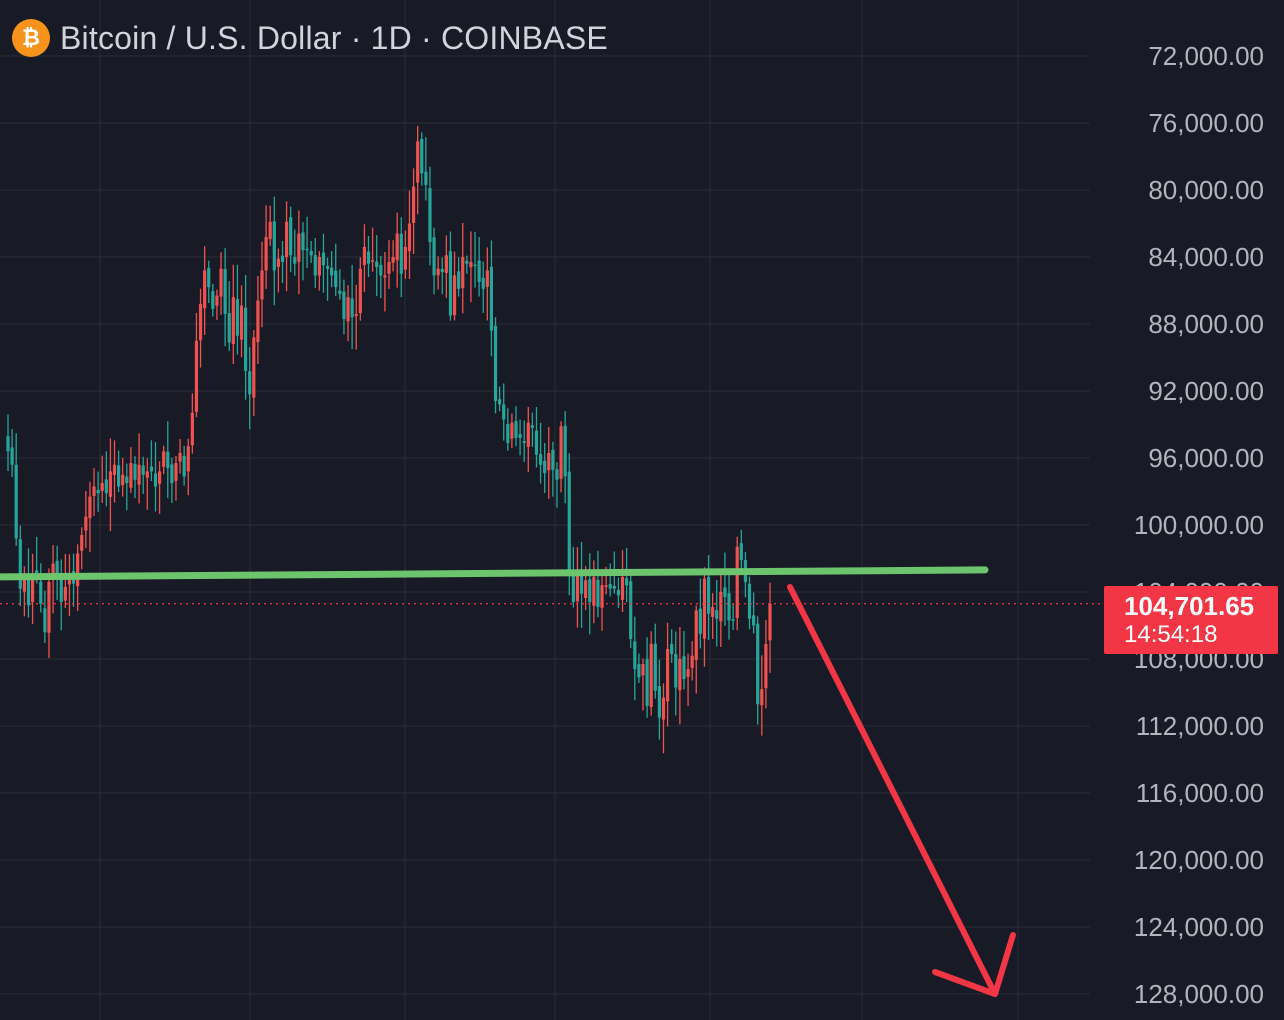 Image resolution: width=1284 pixels, height=1020 pixels. I want to click on y-axis-tick-label: 120,000.00, so click(1199, 860).